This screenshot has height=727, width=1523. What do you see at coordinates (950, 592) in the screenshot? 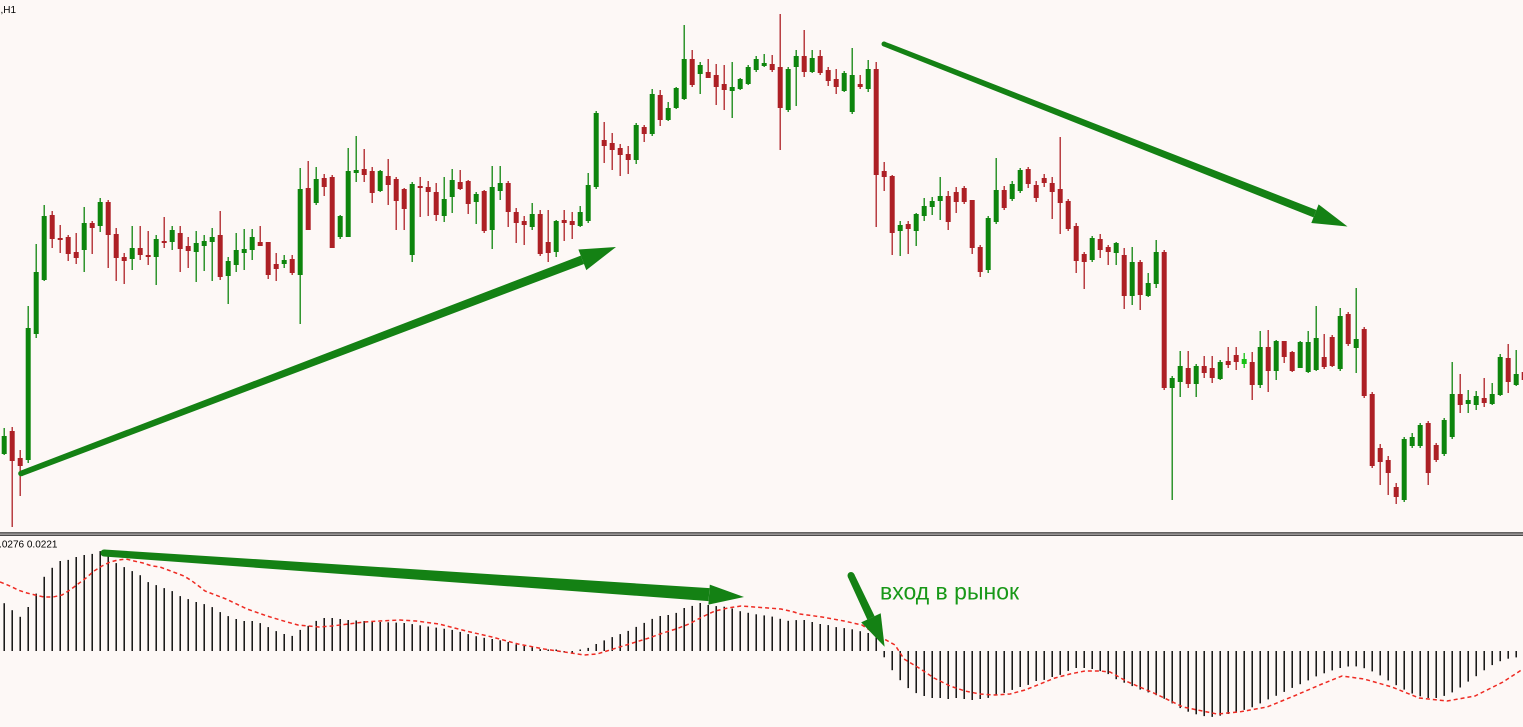
I see `svg-text: вход в рынок` at bounding box center [950, 592].